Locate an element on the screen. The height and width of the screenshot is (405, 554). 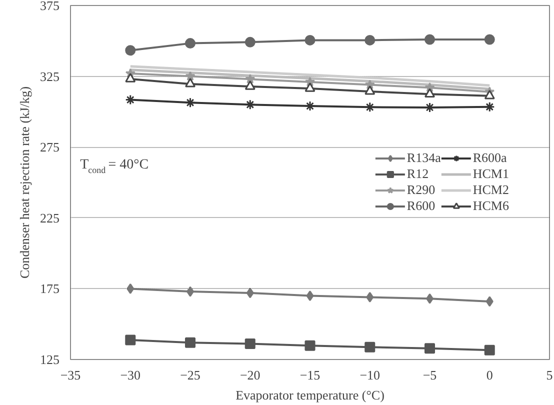
legend-label: R134a is located at coordinates (423, 158).